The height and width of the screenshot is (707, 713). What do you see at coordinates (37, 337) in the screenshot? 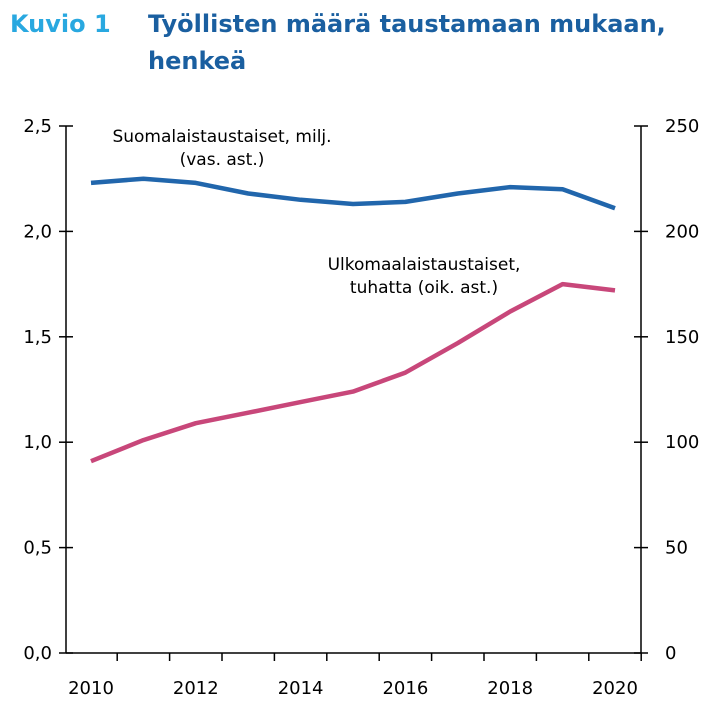
I see `left-y-tick-label: 1,5` at bounding box center [37, 337].